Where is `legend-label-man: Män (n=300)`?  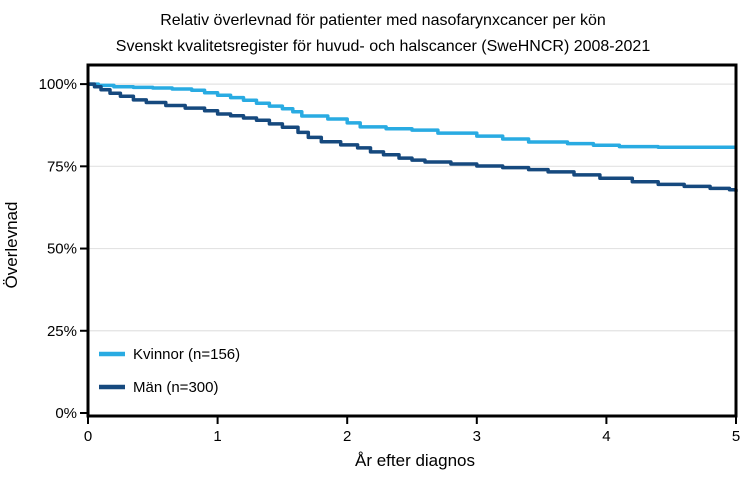
legend-label-man: Män (n=300) is located at coordinates (175, 387).